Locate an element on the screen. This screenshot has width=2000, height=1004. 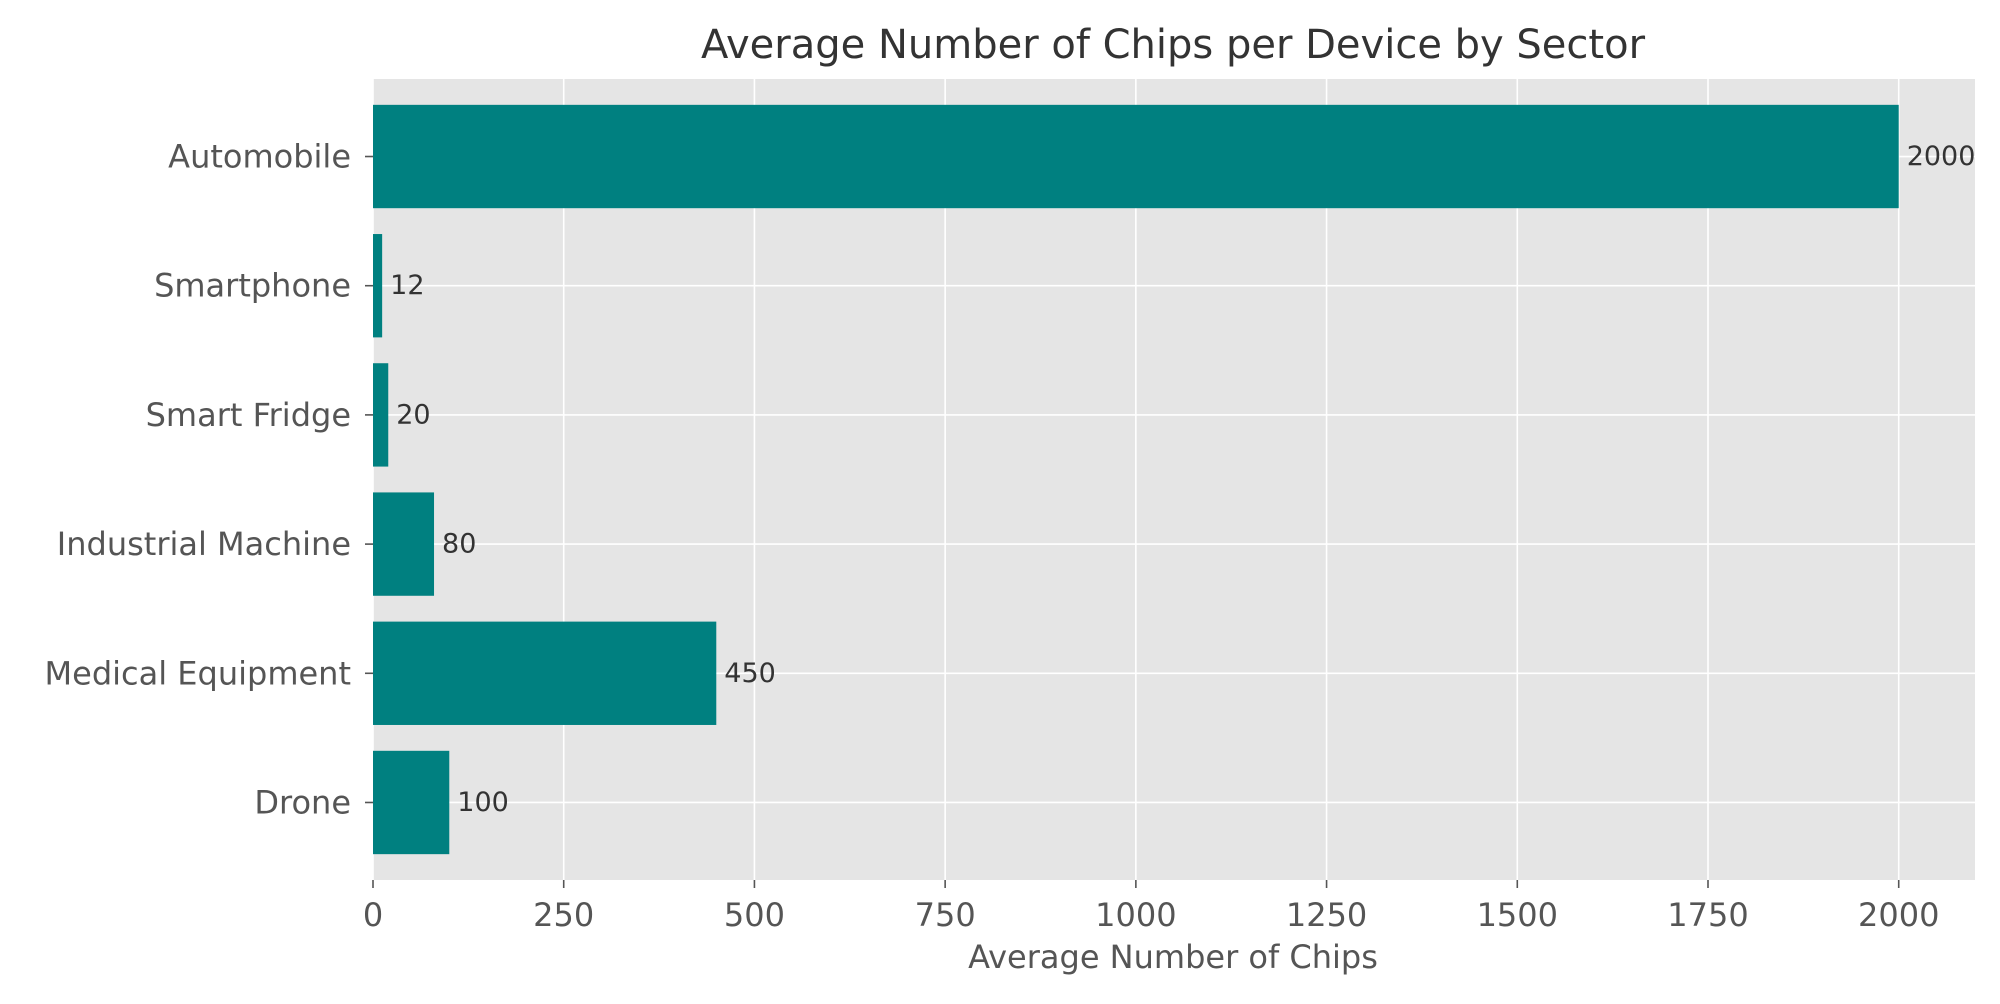
data-label: 80 is located at coordinates (459, 544).